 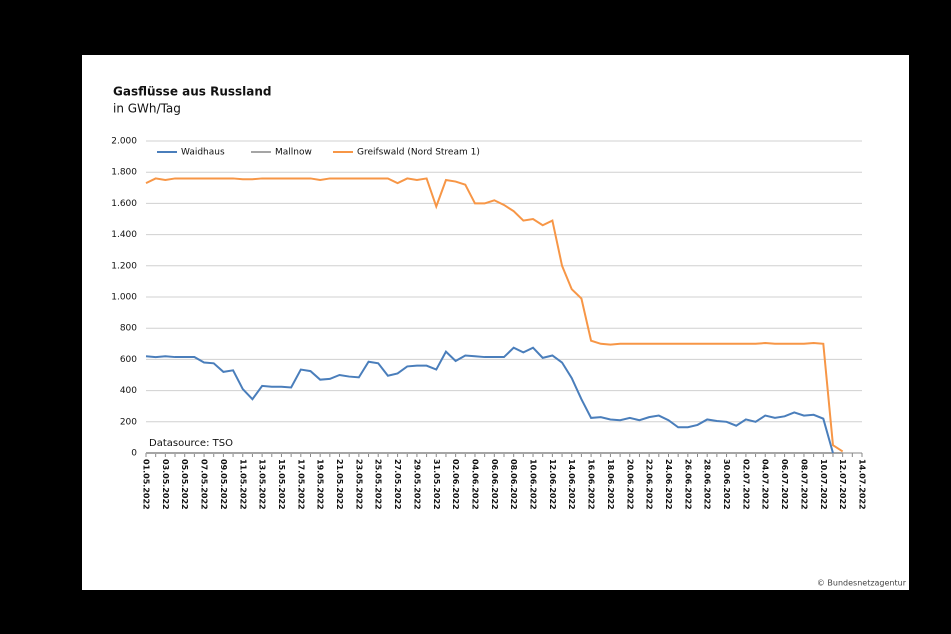 I want to click on y-tick-label: 800, so click(x=128, y=329).